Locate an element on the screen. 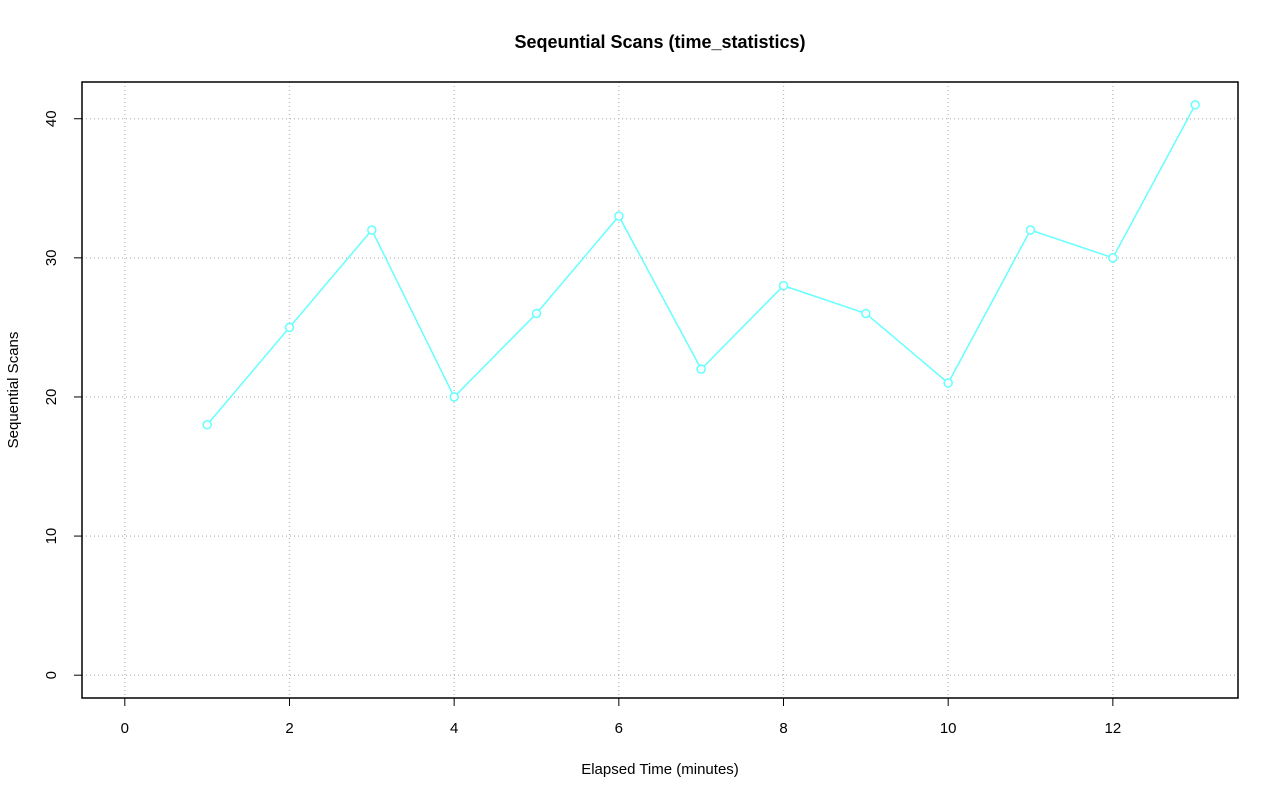  x-tick-label: 0 is located at coordinates (125, 728).